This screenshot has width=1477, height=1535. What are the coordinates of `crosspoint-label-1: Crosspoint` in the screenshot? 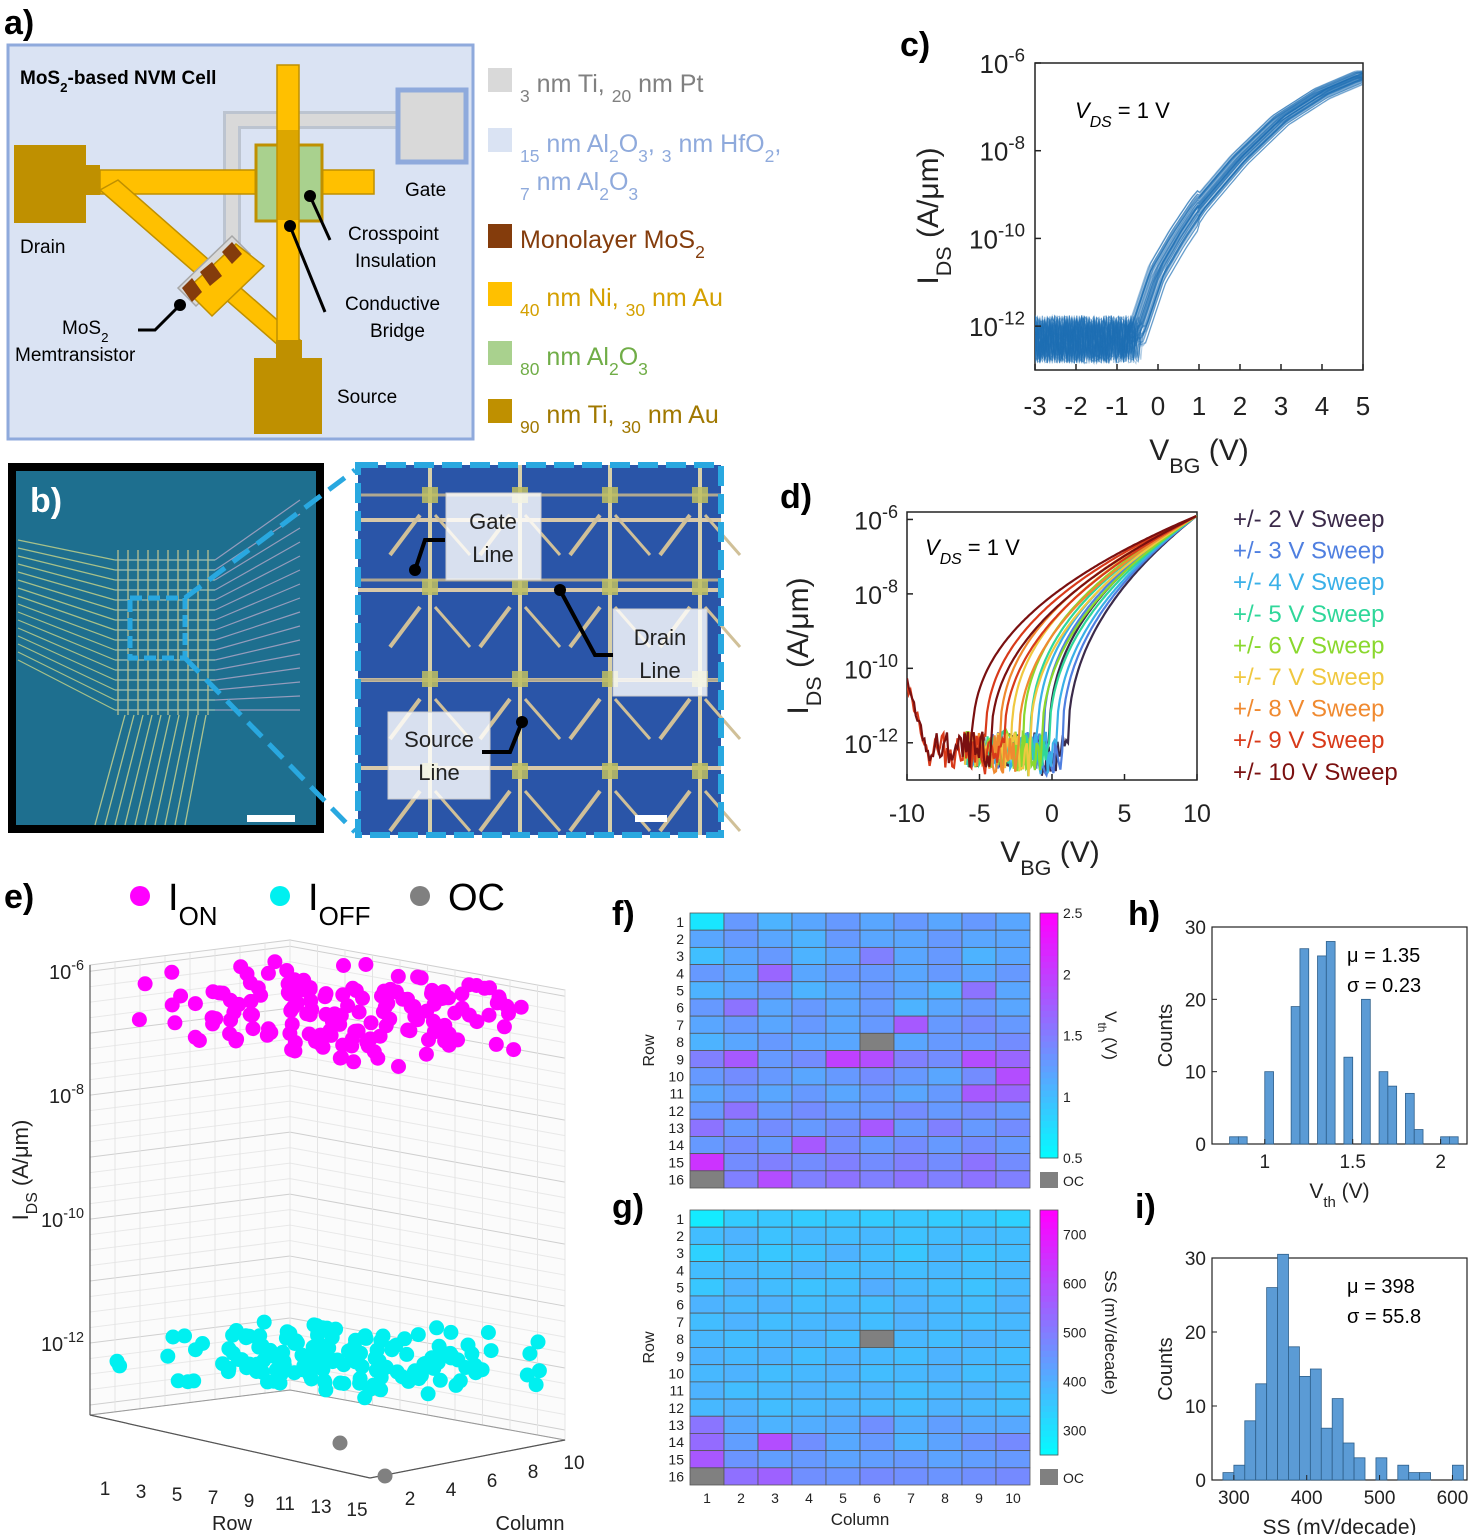 It's located at (394, 234).